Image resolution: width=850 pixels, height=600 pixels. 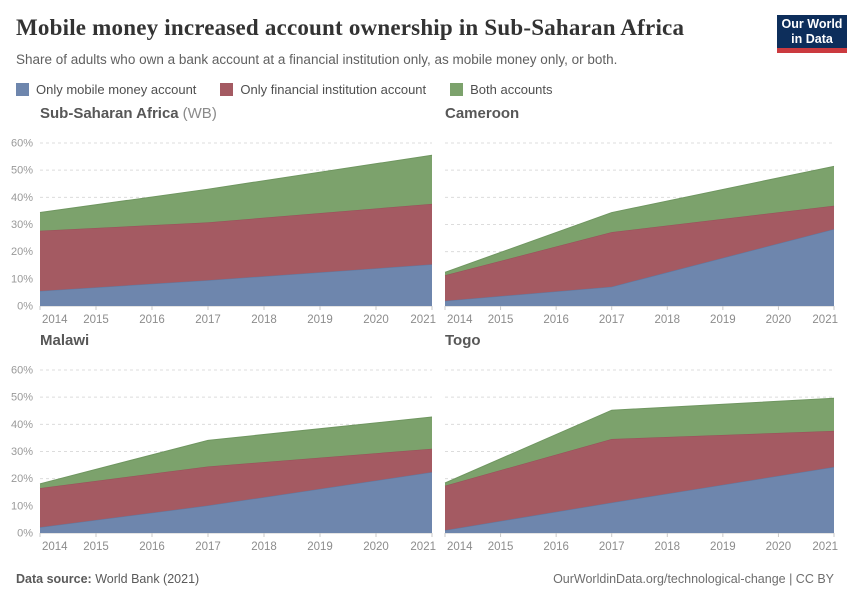 What do you see at coordinates (227, 89) in the screenshot?
I see `legend-swatch-red-icon` at bounding box center [227, 89].